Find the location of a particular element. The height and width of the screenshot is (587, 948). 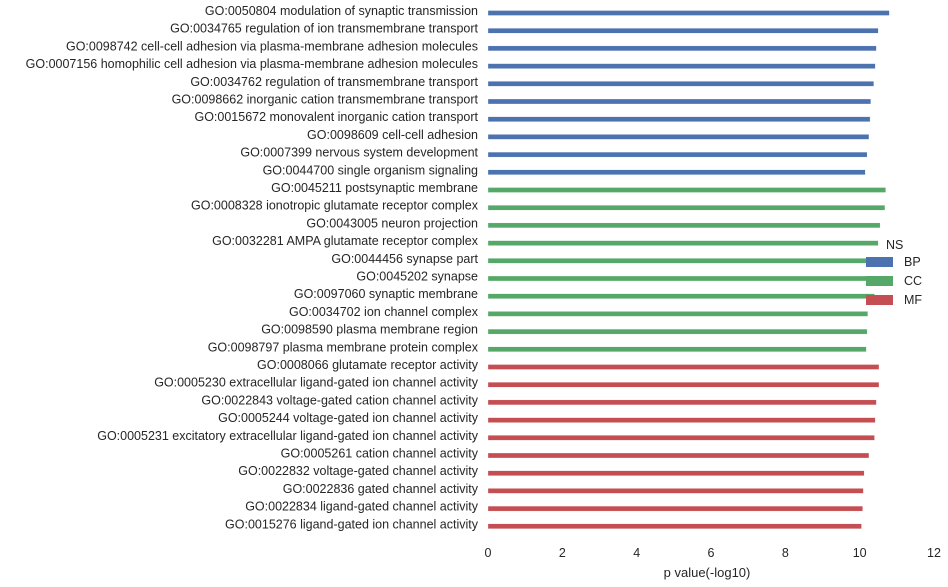

legend-title: NS is located at coordinates (894, 245).